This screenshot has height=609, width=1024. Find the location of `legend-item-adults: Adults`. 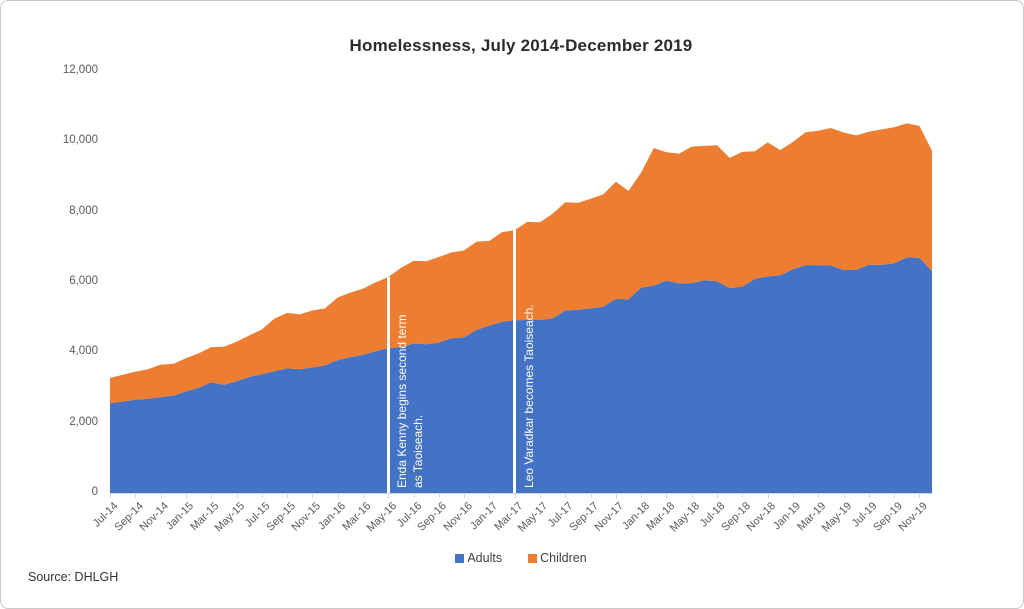

legend-item-adults: Adults is located at coordinates (478, 558).